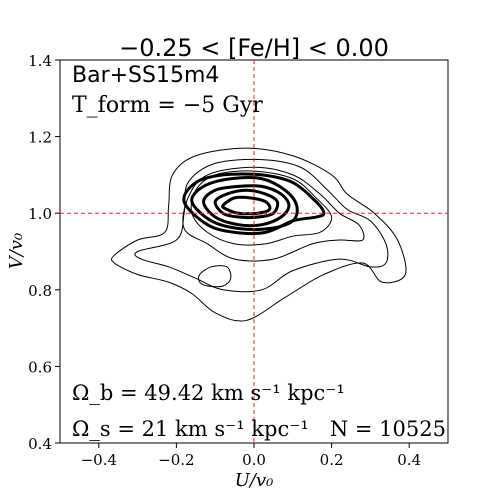 This screenshot has width=498, height=498. I want to click on y-tick-label: 0.8, so click(40, 291).